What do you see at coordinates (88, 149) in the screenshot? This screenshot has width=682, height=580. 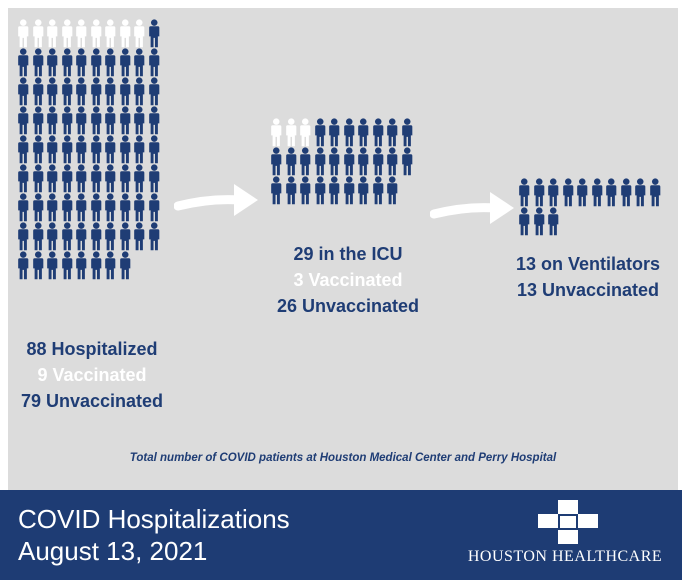 I see `hospitalized-icon-grid` at bounding box center [88, 149].